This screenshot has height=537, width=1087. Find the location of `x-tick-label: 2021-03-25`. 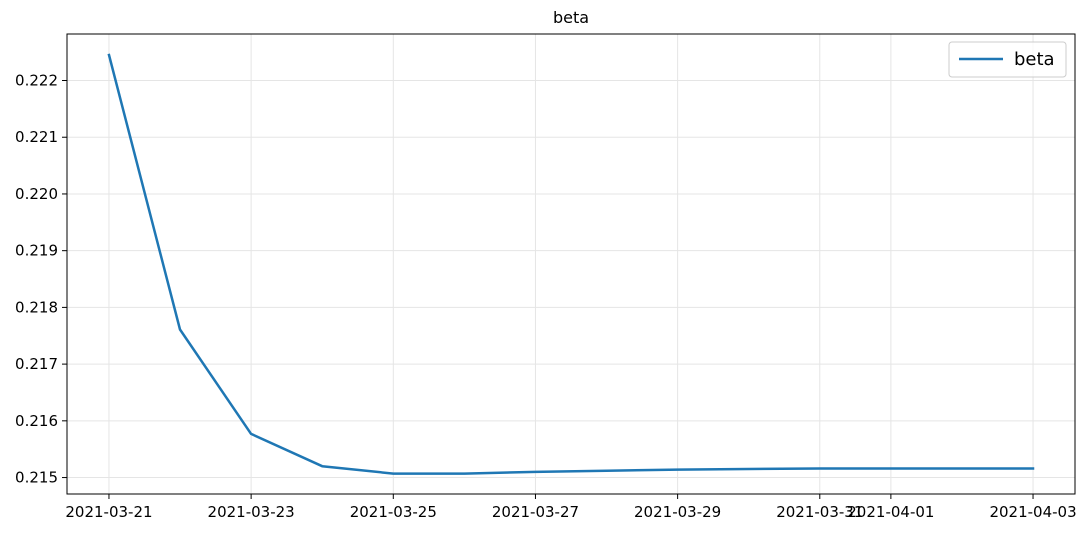

x-tick-label: 2021-03-25 is located at coordinates (393, 512).